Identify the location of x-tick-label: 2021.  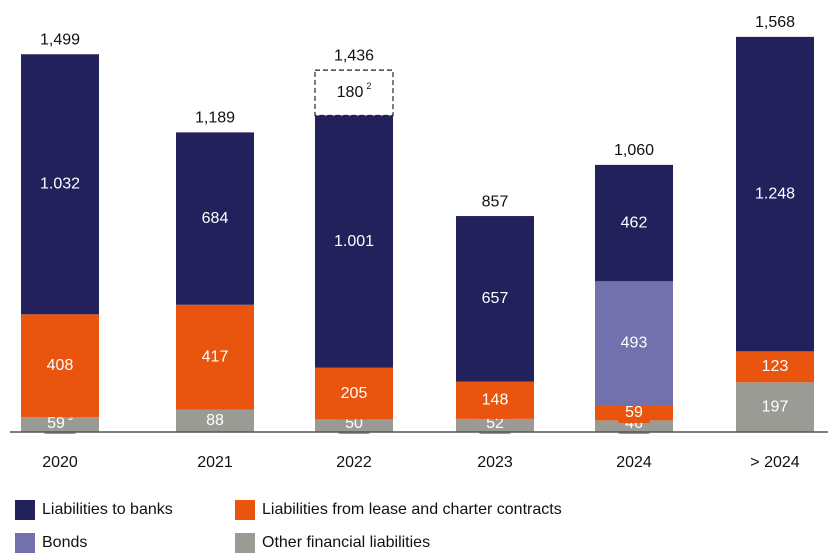
(215, 462).